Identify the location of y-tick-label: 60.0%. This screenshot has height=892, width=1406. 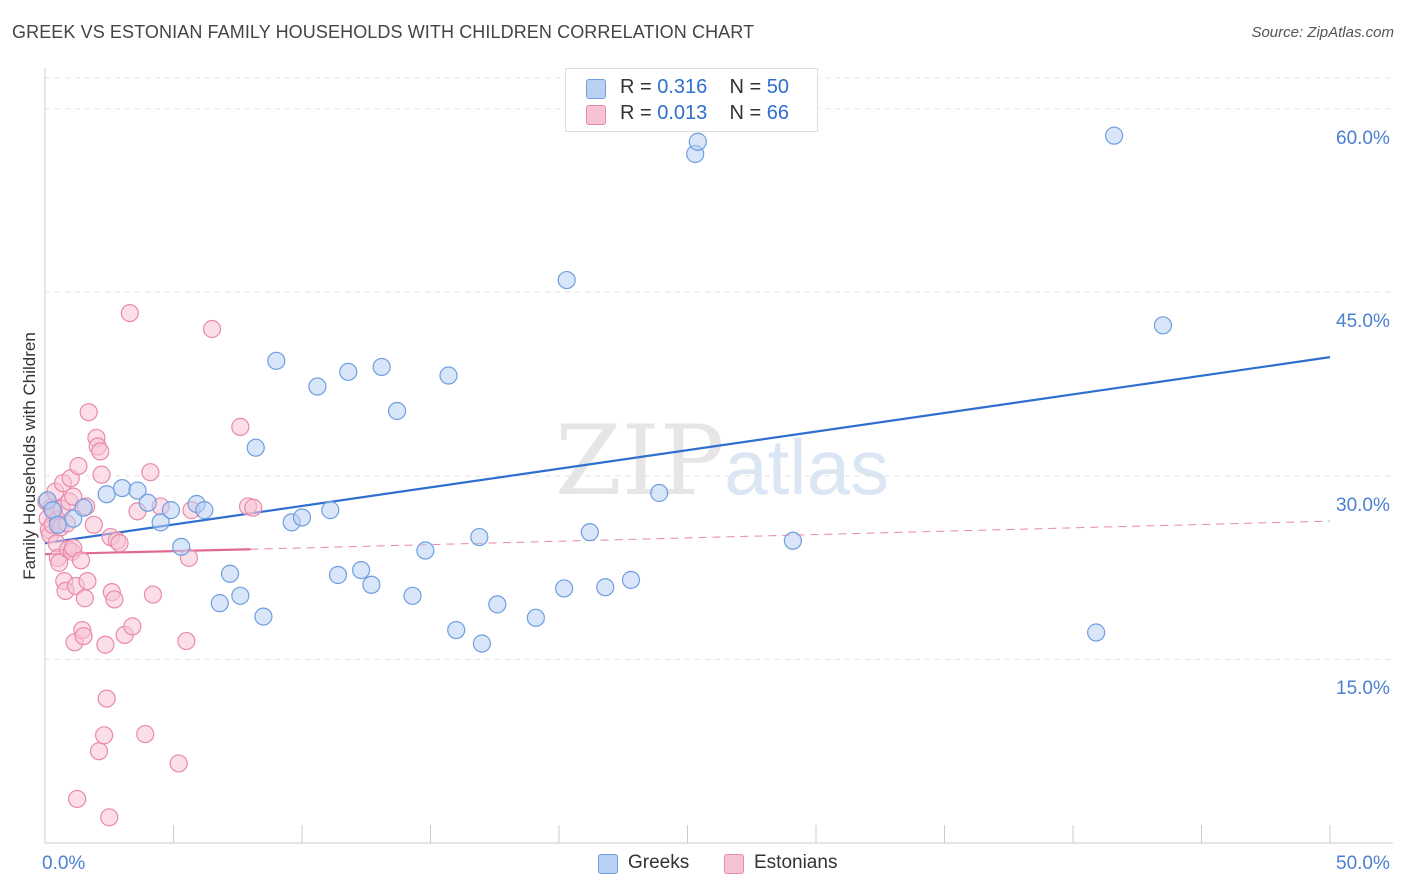
(1363, 138).